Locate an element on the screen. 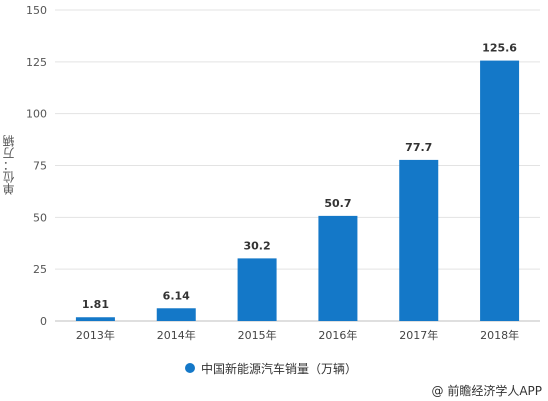  x-tick-label: 2017年 is located at coordinates (418, 335).